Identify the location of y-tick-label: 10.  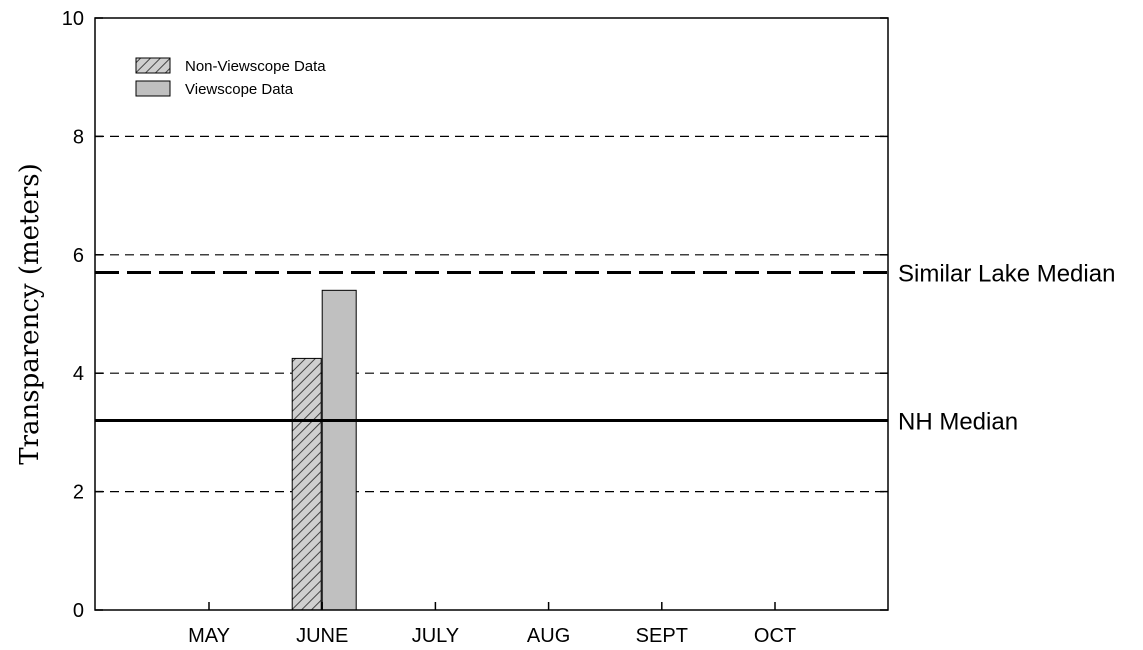
(73, 19).